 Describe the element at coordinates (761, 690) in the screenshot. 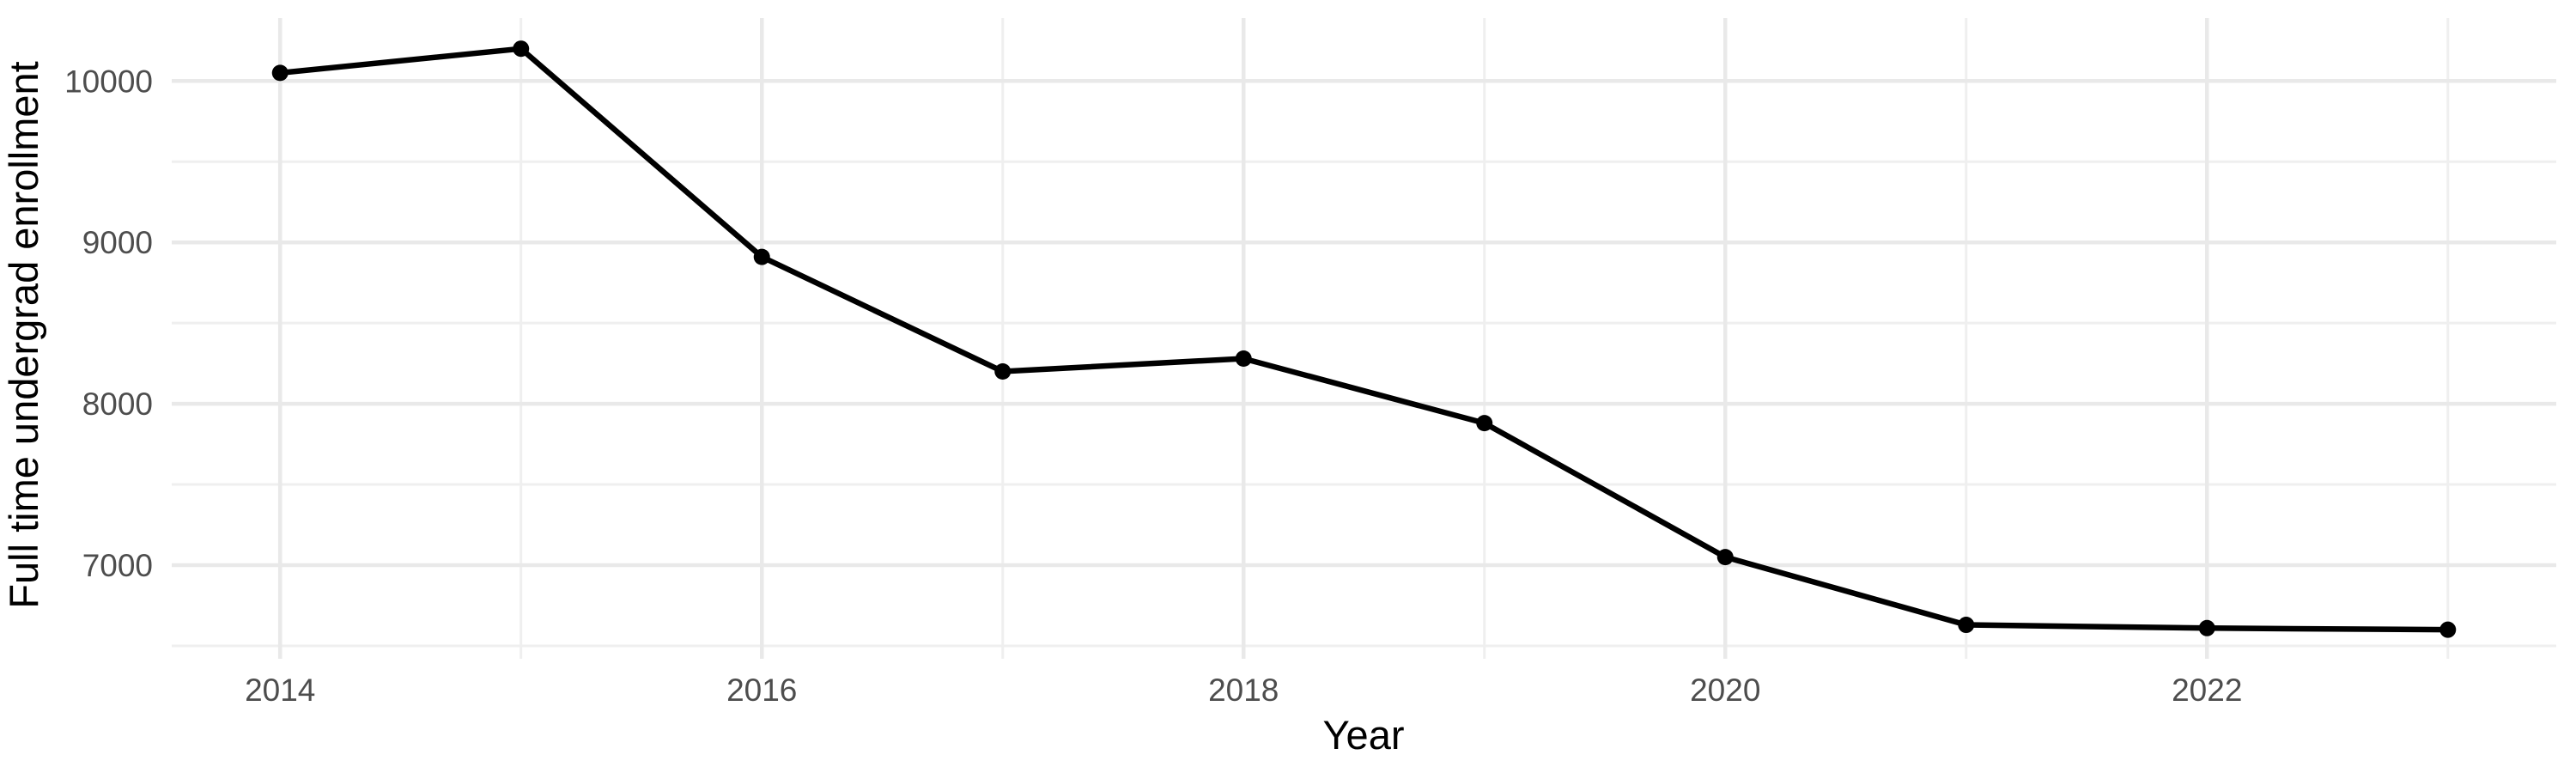

I see `x-tick-label-2016: 2016` at that location.